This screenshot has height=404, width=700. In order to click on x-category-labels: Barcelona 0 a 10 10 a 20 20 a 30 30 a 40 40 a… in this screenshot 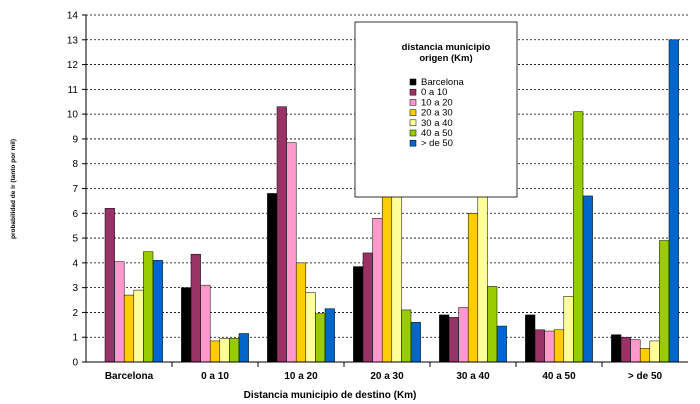, I will do `click(384, 376)`.